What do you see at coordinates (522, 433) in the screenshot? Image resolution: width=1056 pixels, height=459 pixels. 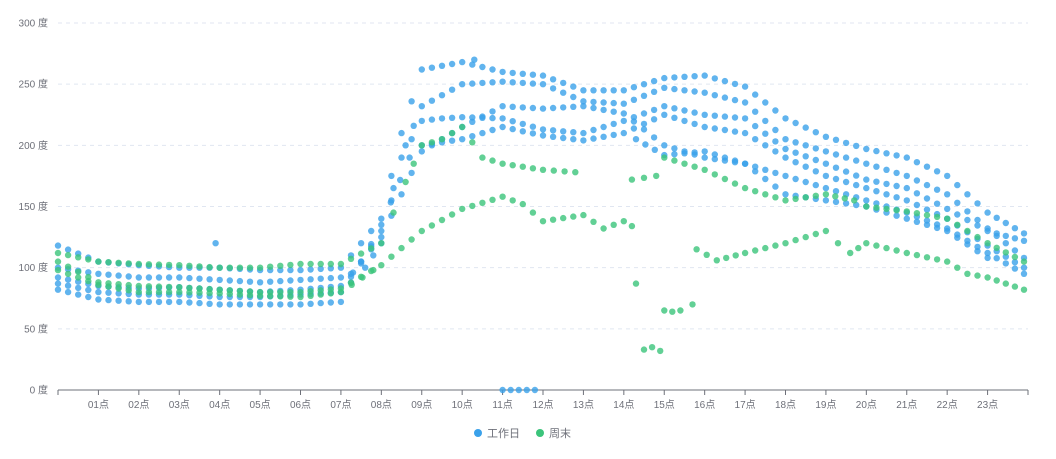 I see `legend: 工作日 周末` at bounding box center [522, 433].